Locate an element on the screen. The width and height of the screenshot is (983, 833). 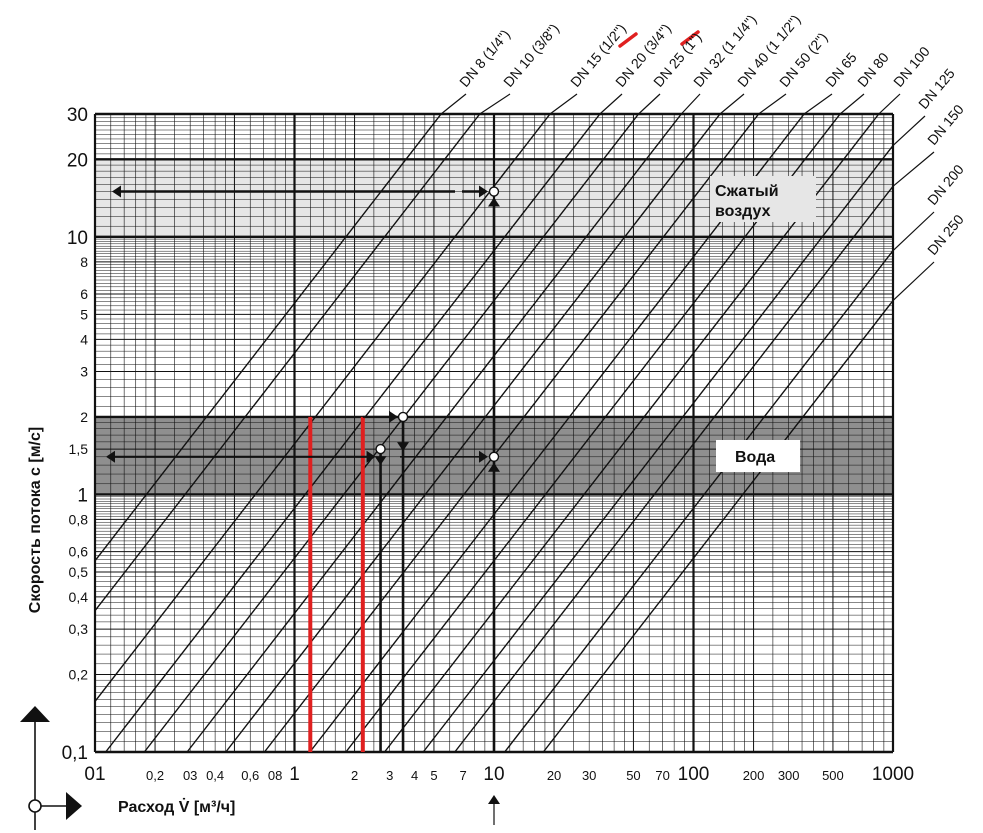
right-arrow-head is located at coordinates (74, 806).